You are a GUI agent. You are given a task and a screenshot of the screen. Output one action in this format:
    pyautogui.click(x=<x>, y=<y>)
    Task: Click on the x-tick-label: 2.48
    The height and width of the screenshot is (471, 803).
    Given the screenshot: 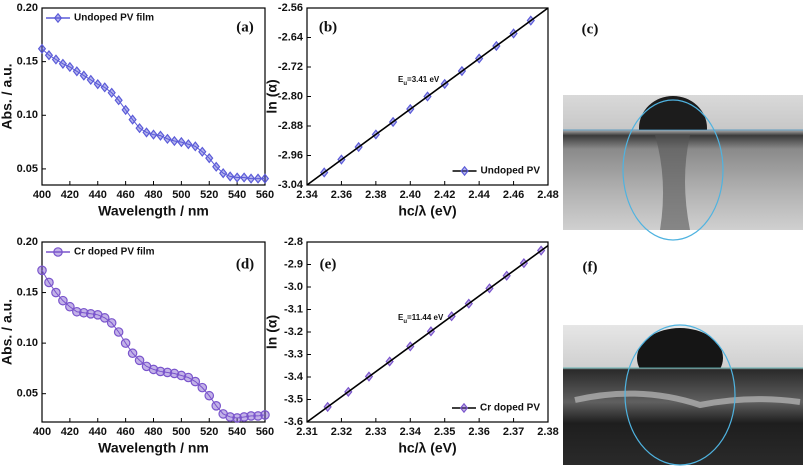 What is the action you would take?
    pyautogui.click(x=547, y=195)
    